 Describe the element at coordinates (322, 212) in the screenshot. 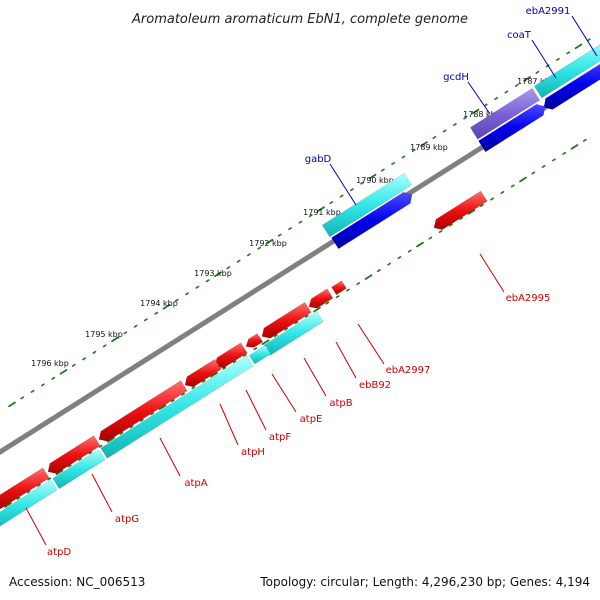

I see `kbp-label: 1791 kbp` at that location.